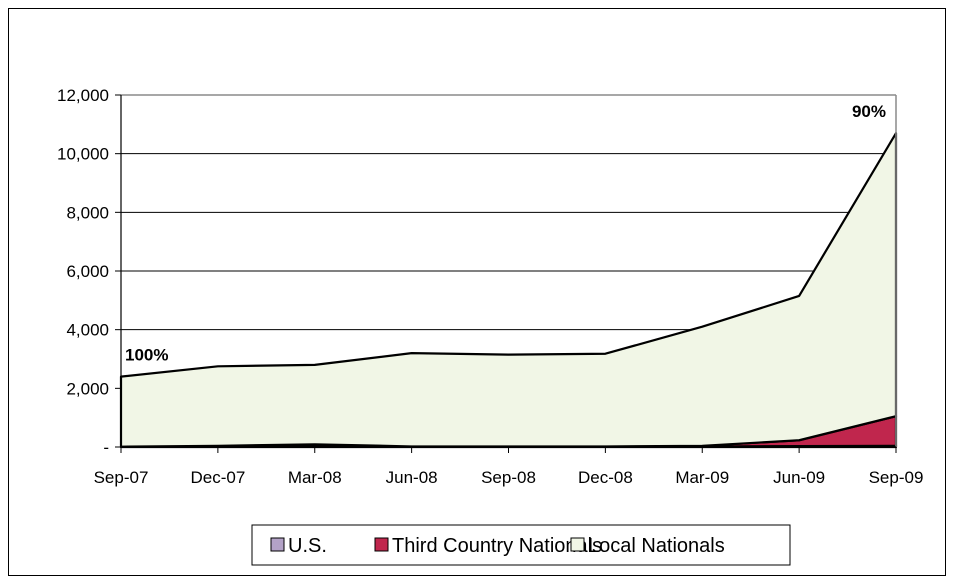  Describe the element at coordinates (87, 212) in the screenshot. I see `y-tick-label: 8,000` at that location.